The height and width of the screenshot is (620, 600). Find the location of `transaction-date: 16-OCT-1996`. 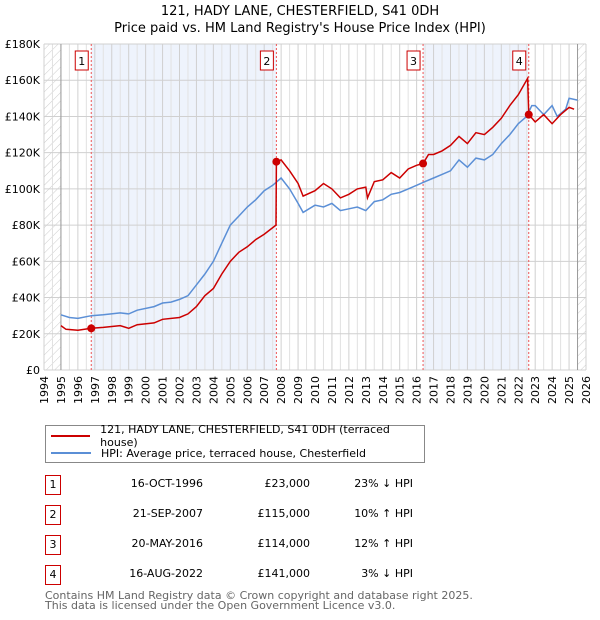

transaction-date: 16-OCT-1996 is located at coordinates (166, 483).